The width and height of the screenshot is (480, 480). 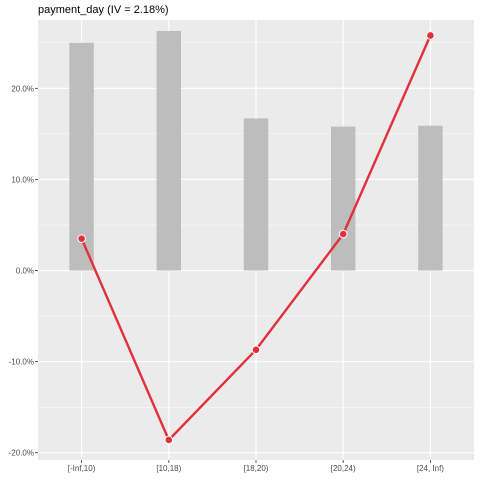 I want to click on y-tick-label: -20.0%, so click(x=21, y=453).